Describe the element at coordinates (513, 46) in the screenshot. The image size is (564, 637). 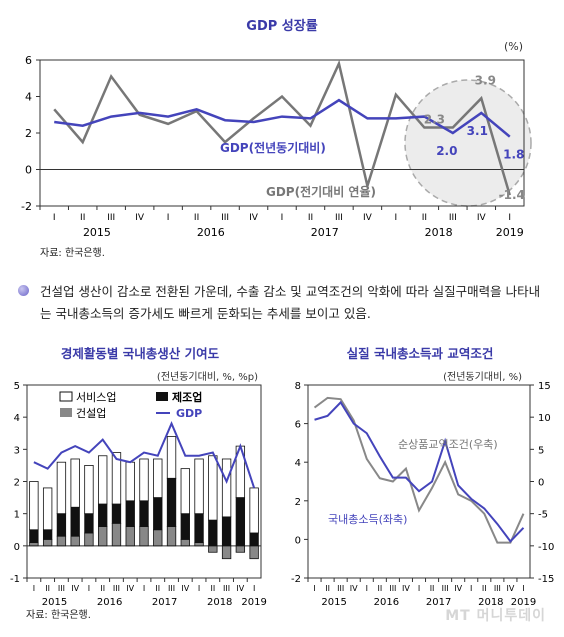
I see `unit-label: (%)` at that location.